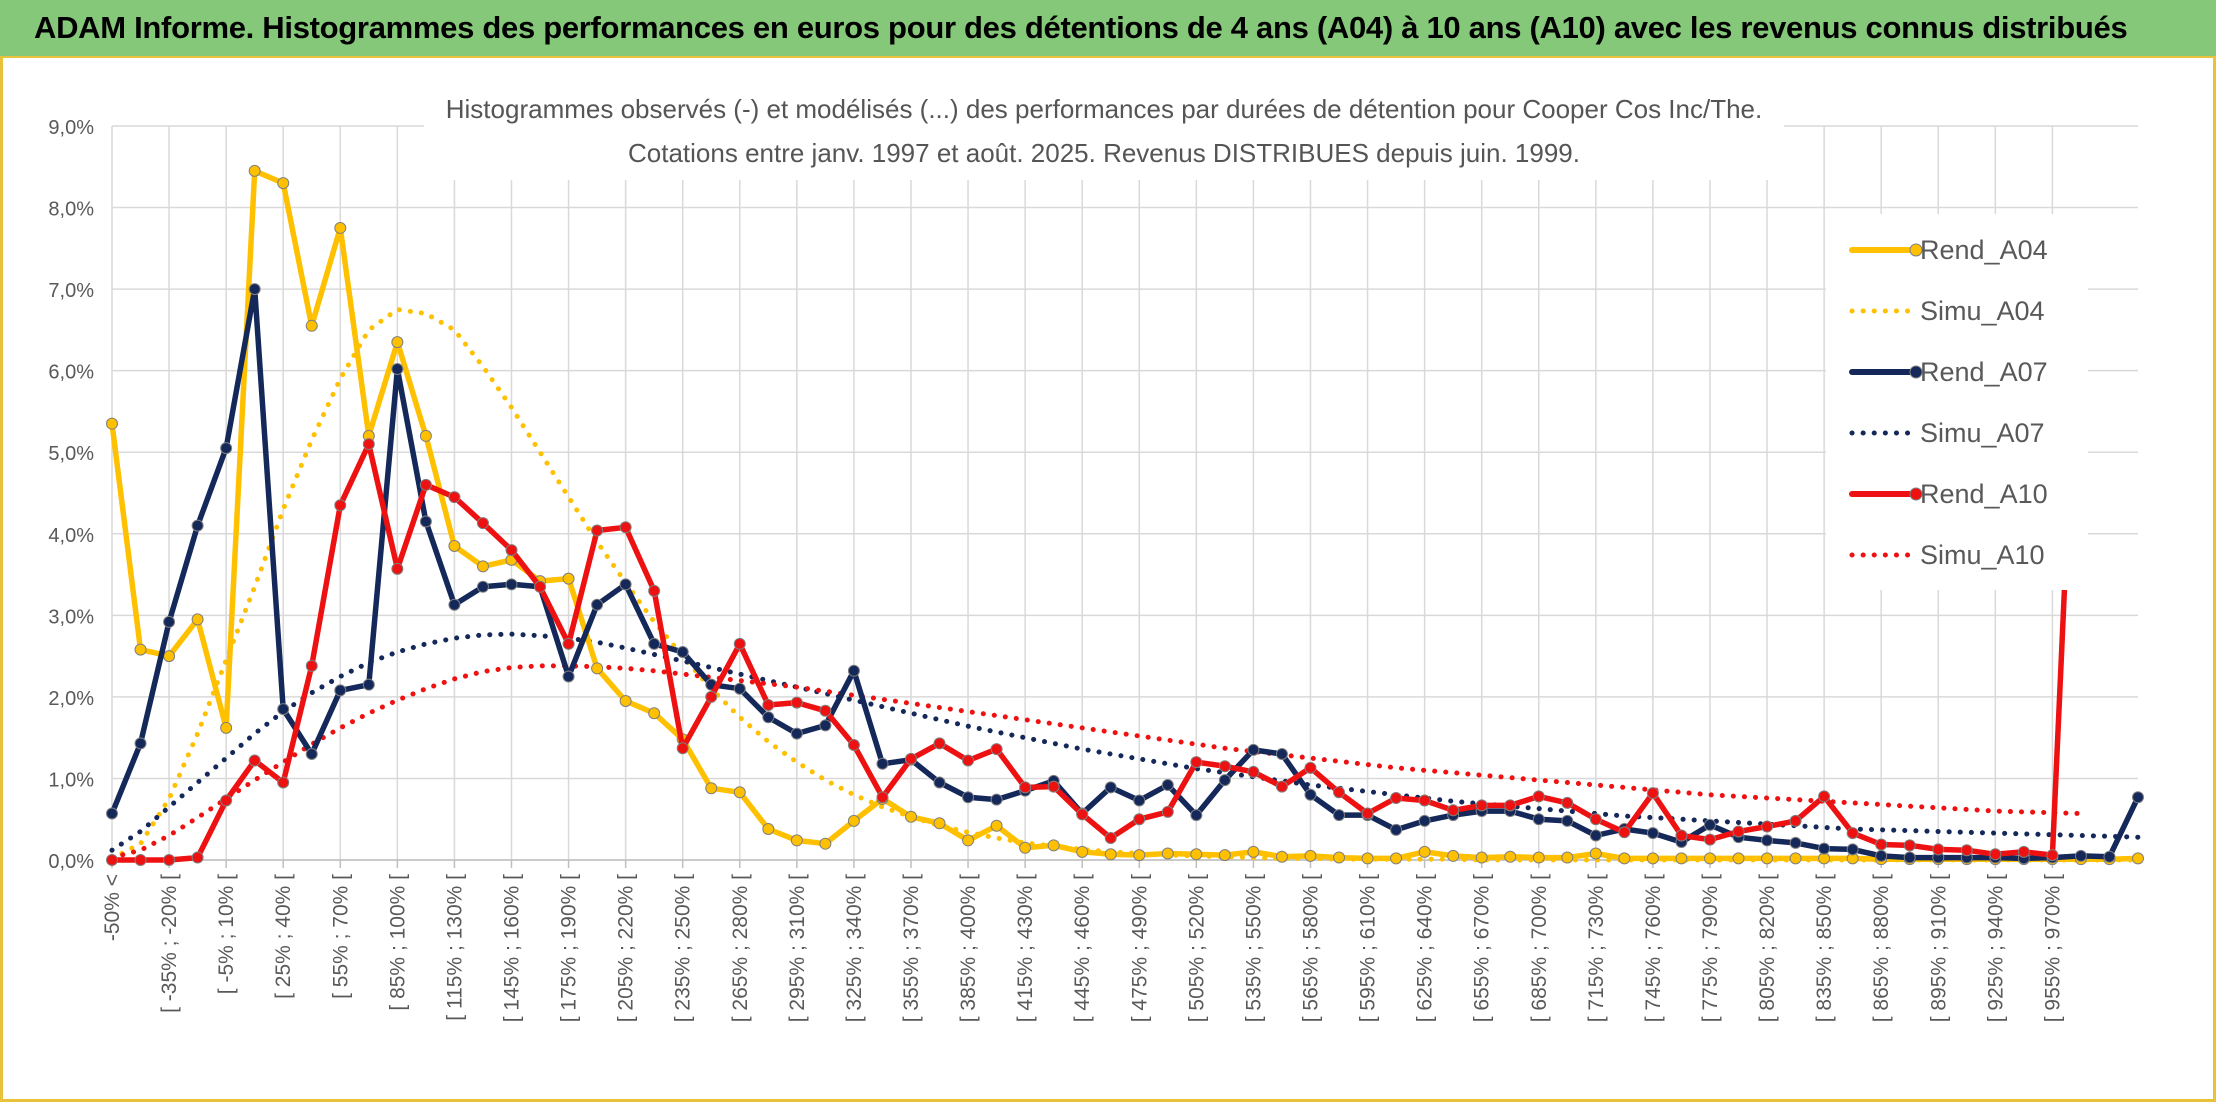  What do you see at coordinates (1310, 948) in the screenshot?
I see `x-tick-label: [ 565% ; 580% [` at bounding box center [1310, 948].